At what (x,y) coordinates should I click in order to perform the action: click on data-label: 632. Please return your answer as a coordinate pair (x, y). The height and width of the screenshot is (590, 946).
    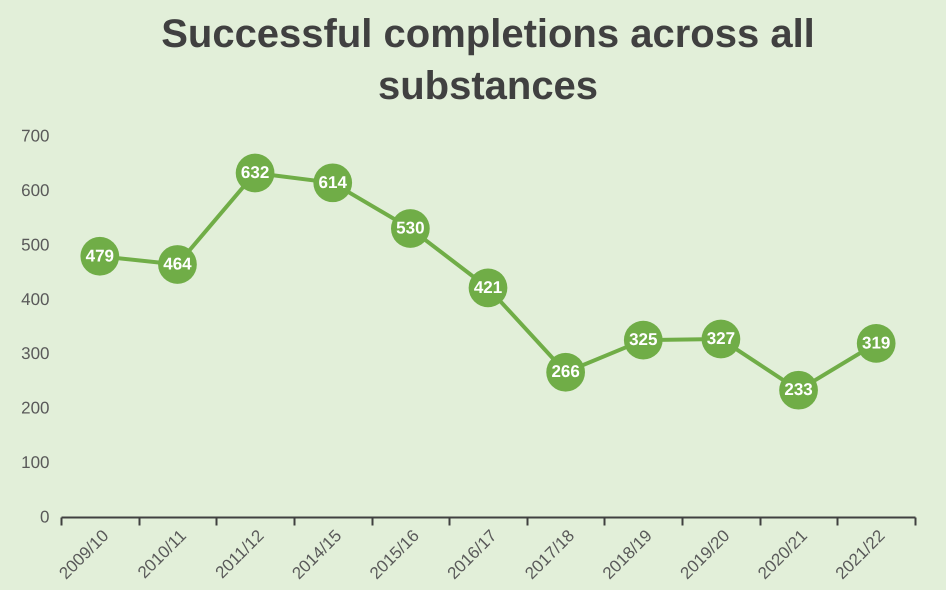
    Looking at the image, I should click on (255, 172).